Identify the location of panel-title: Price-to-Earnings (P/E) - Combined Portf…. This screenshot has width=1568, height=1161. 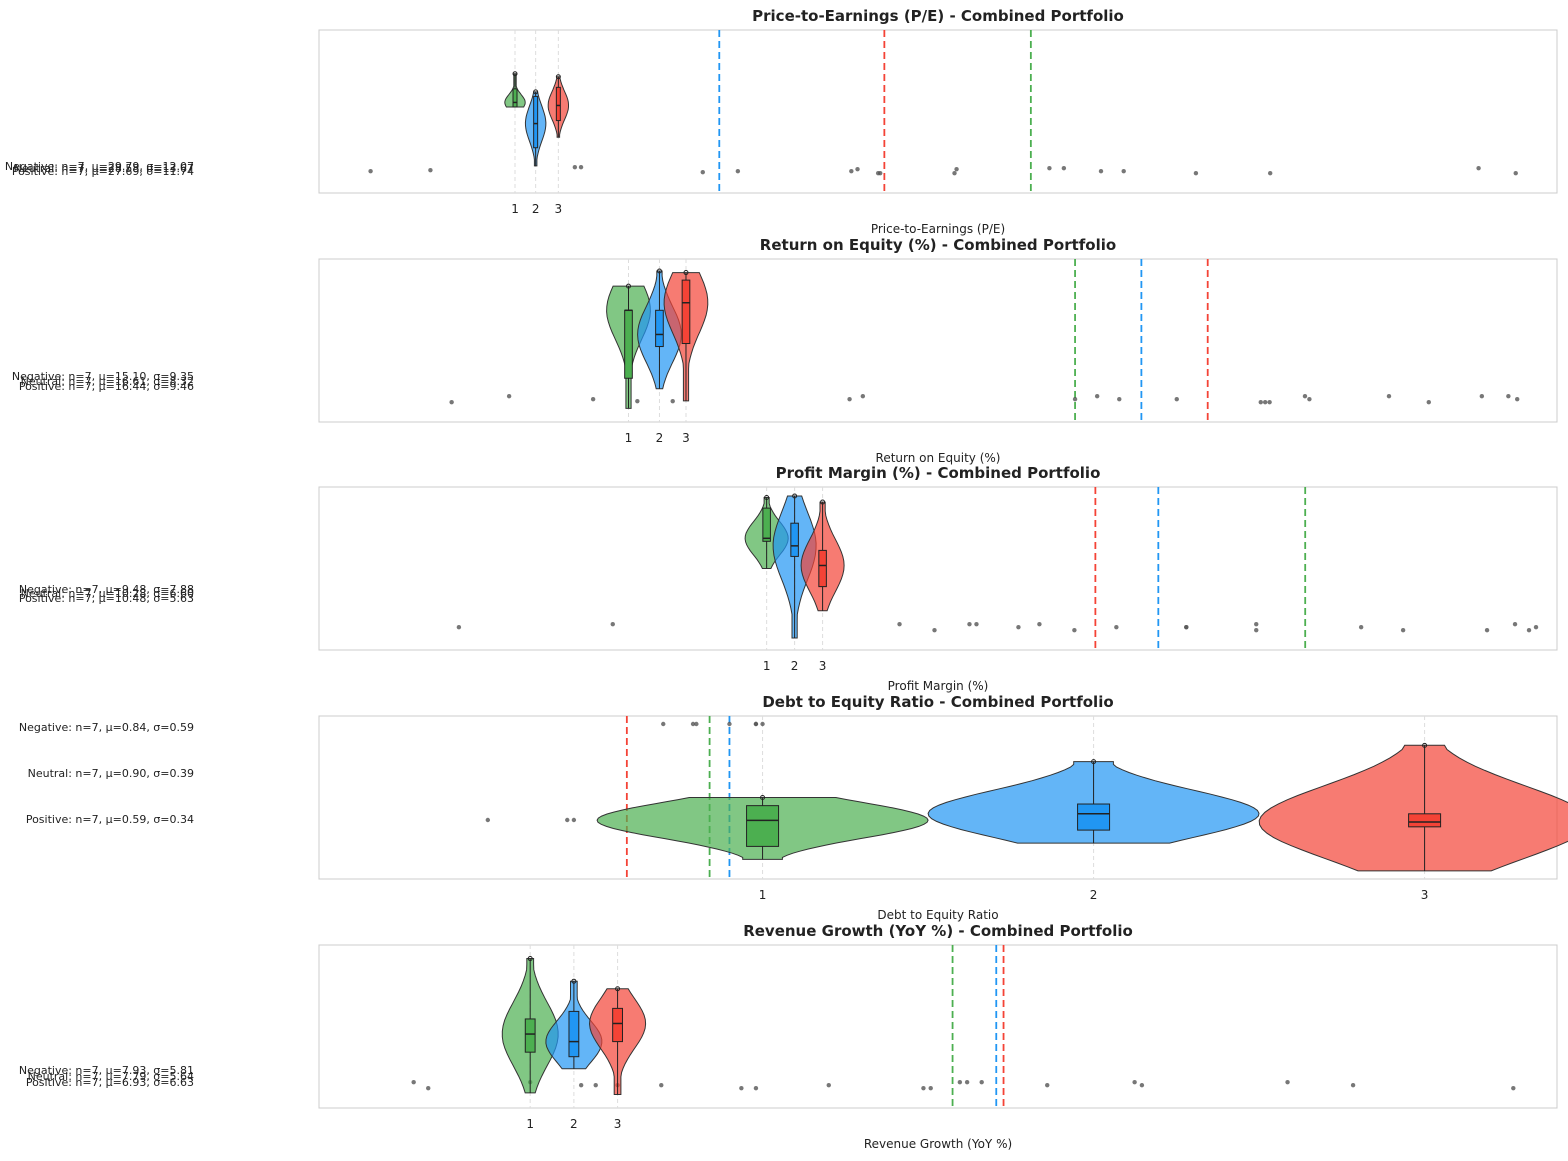
(938, 16).